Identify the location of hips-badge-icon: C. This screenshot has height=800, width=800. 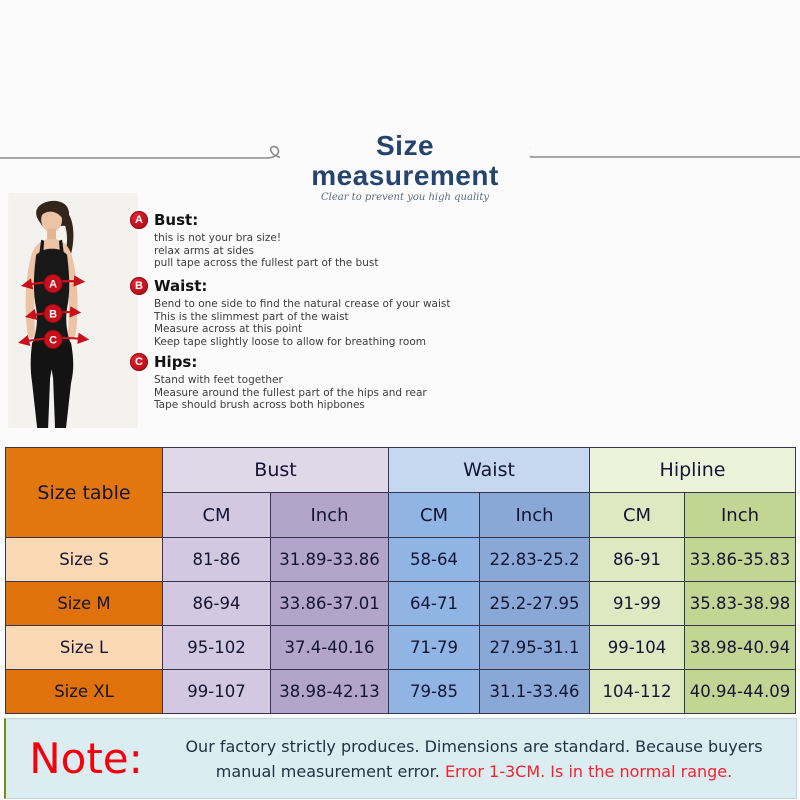
(139, 362).